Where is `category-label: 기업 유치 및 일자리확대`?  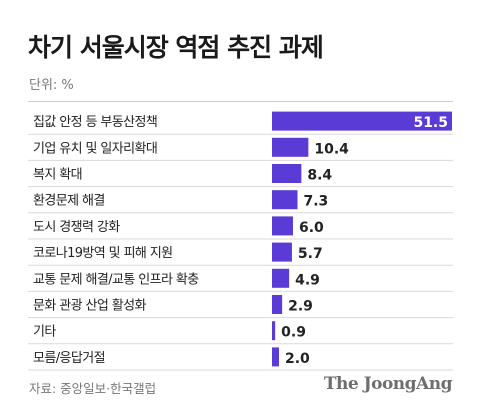
category-label: 기업 유치 및 일자리확대 is located at coordinates (95, 148).